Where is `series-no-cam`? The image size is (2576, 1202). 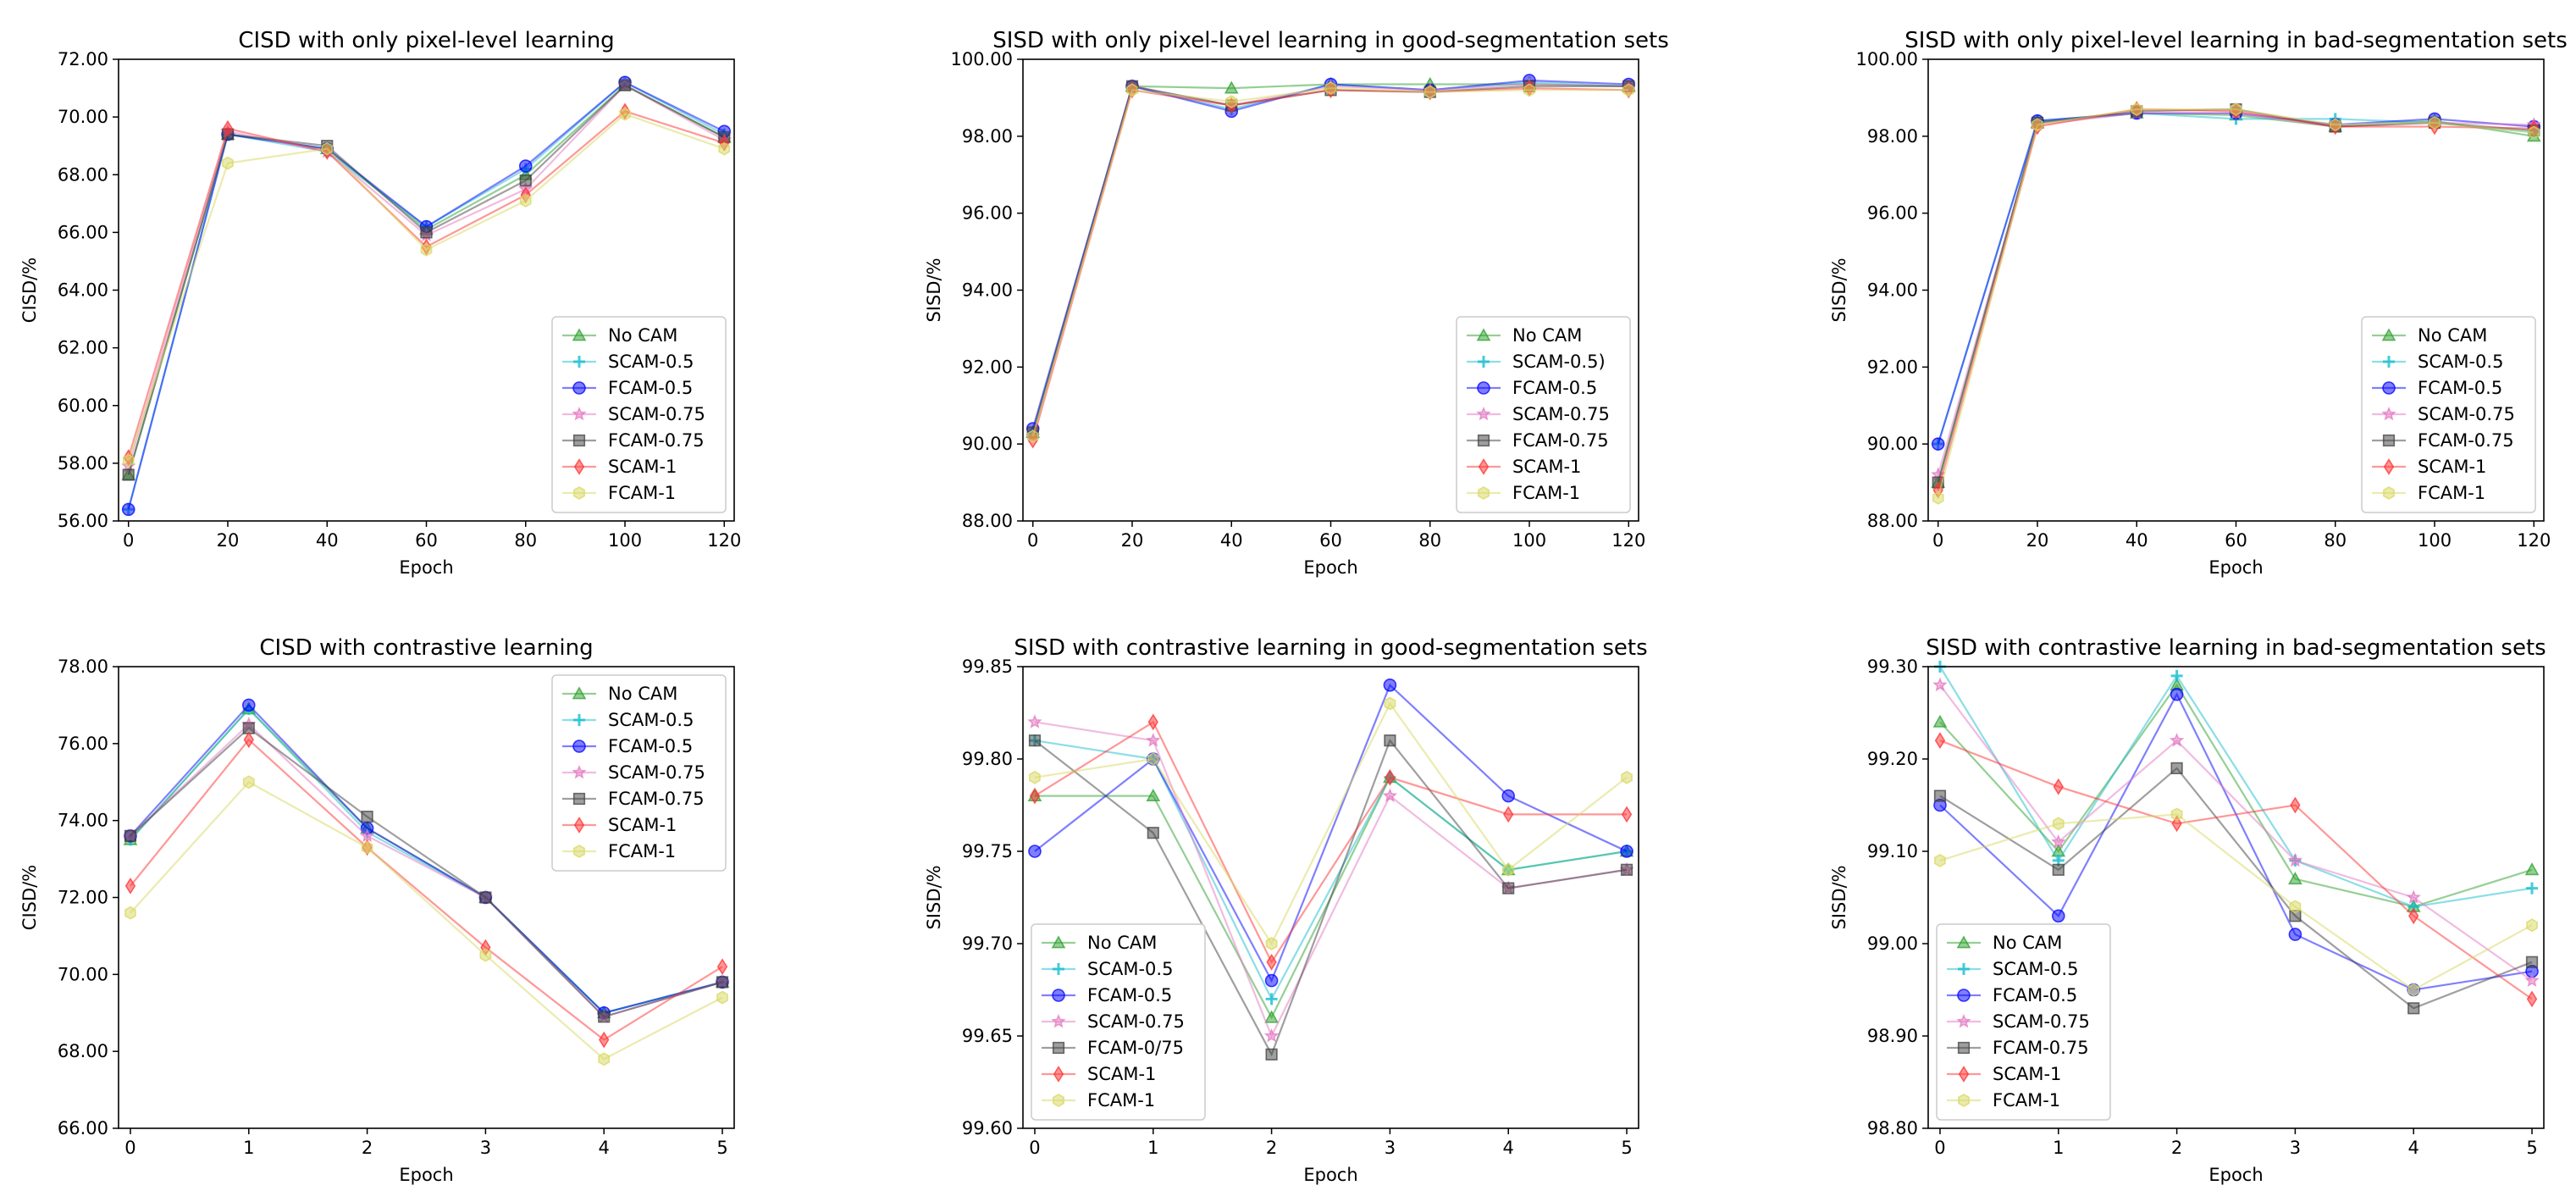
series-no-cam is located at coordinates (2236, 795).